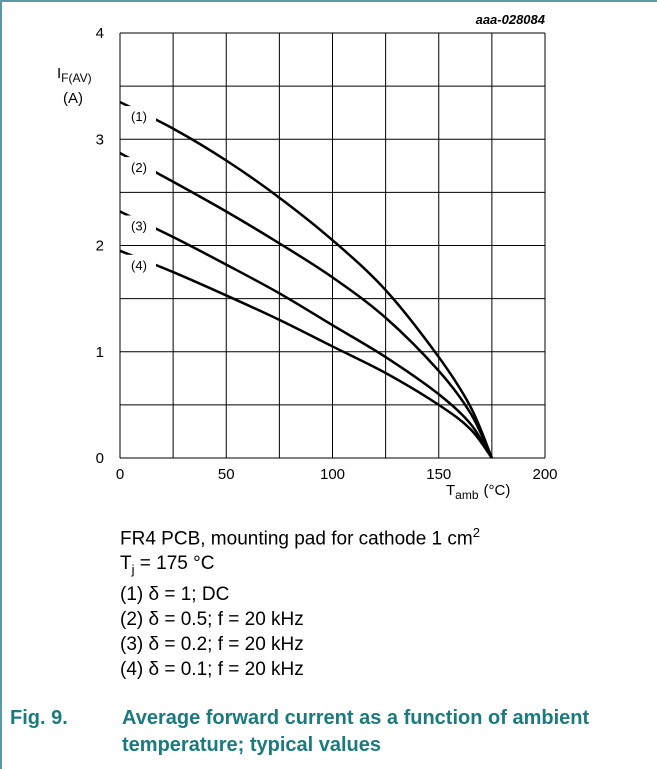 This screenshot has height=769, width=657. I want to click on x-tick-label: 0, so click(120, 474).